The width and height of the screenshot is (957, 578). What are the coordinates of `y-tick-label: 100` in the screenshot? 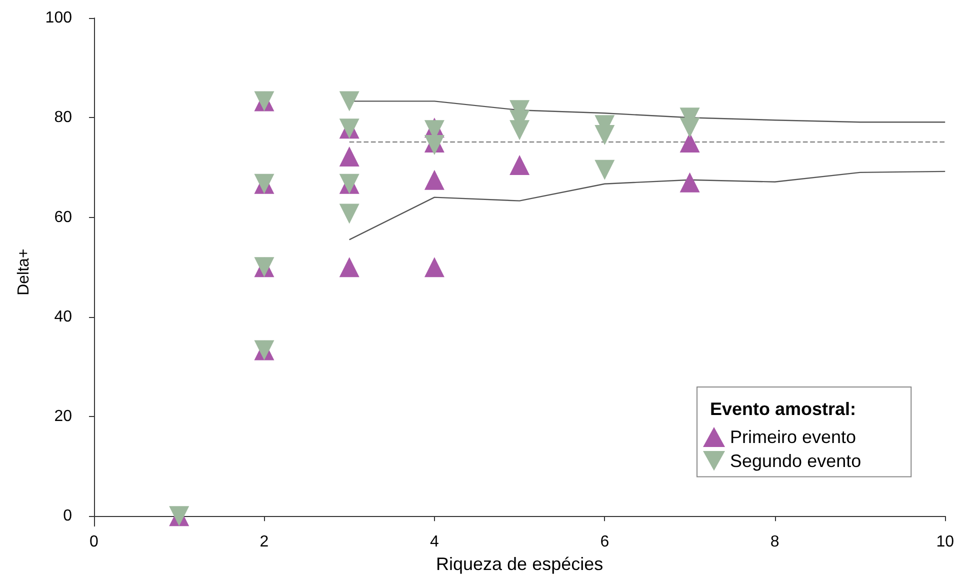 It's located at (58, 18).